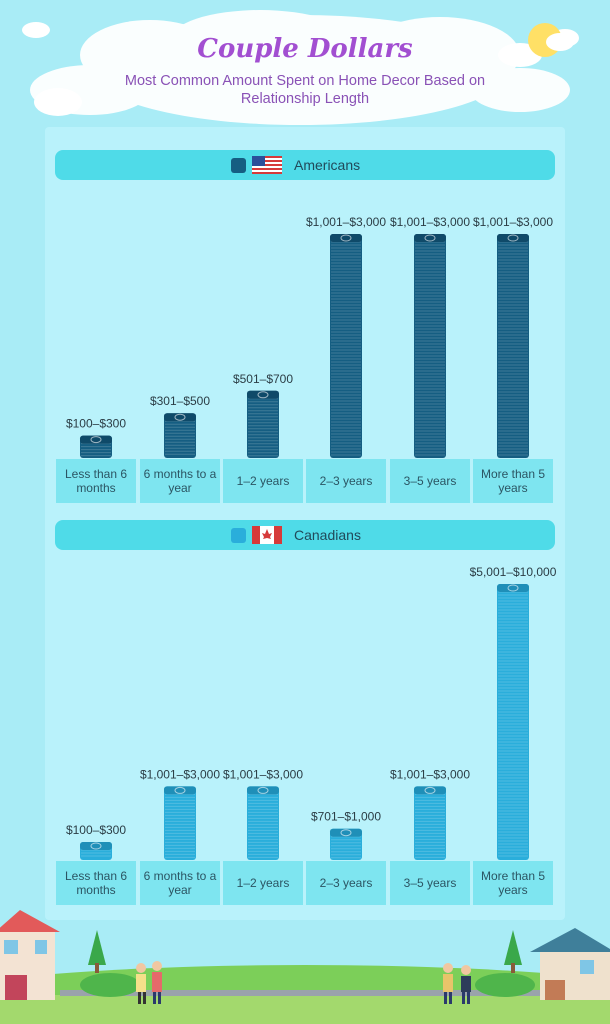 Image resolution: width=610 pixels, height=1024 pixels. I want to click on us-flag-icon, so click(267, 165).